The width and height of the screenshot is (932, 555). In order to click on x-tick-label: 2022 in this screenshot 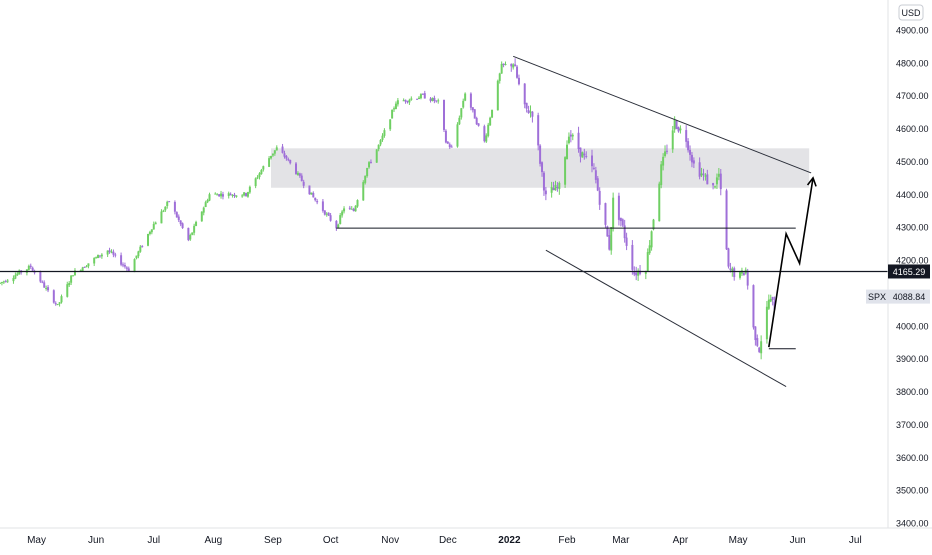, I will do `click(509, 540)`.